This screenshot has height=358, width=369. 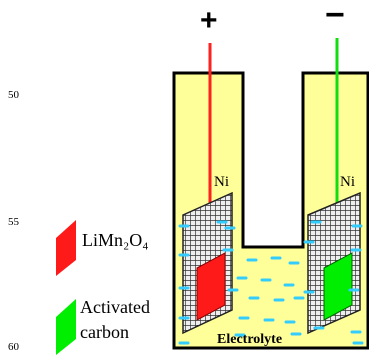 I want to click on legend-limn2o4-label: LiMn₂O₄, so click(x=115, y=240).